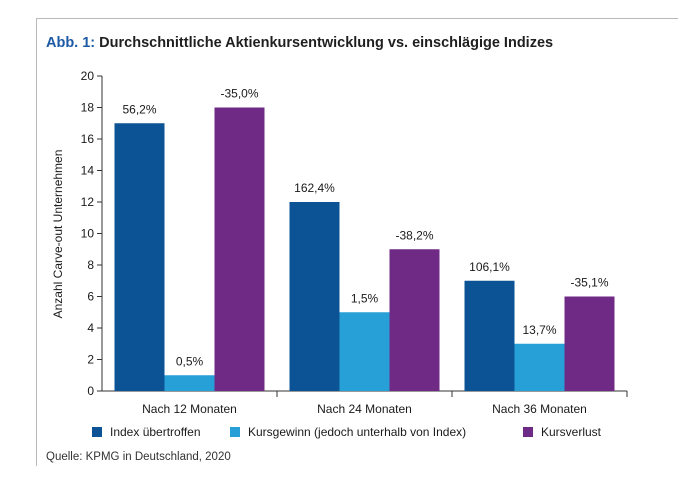 The width and height of the screenshot is (696, 484). I want to click on y-tick-label: 10, so click(88, 234).